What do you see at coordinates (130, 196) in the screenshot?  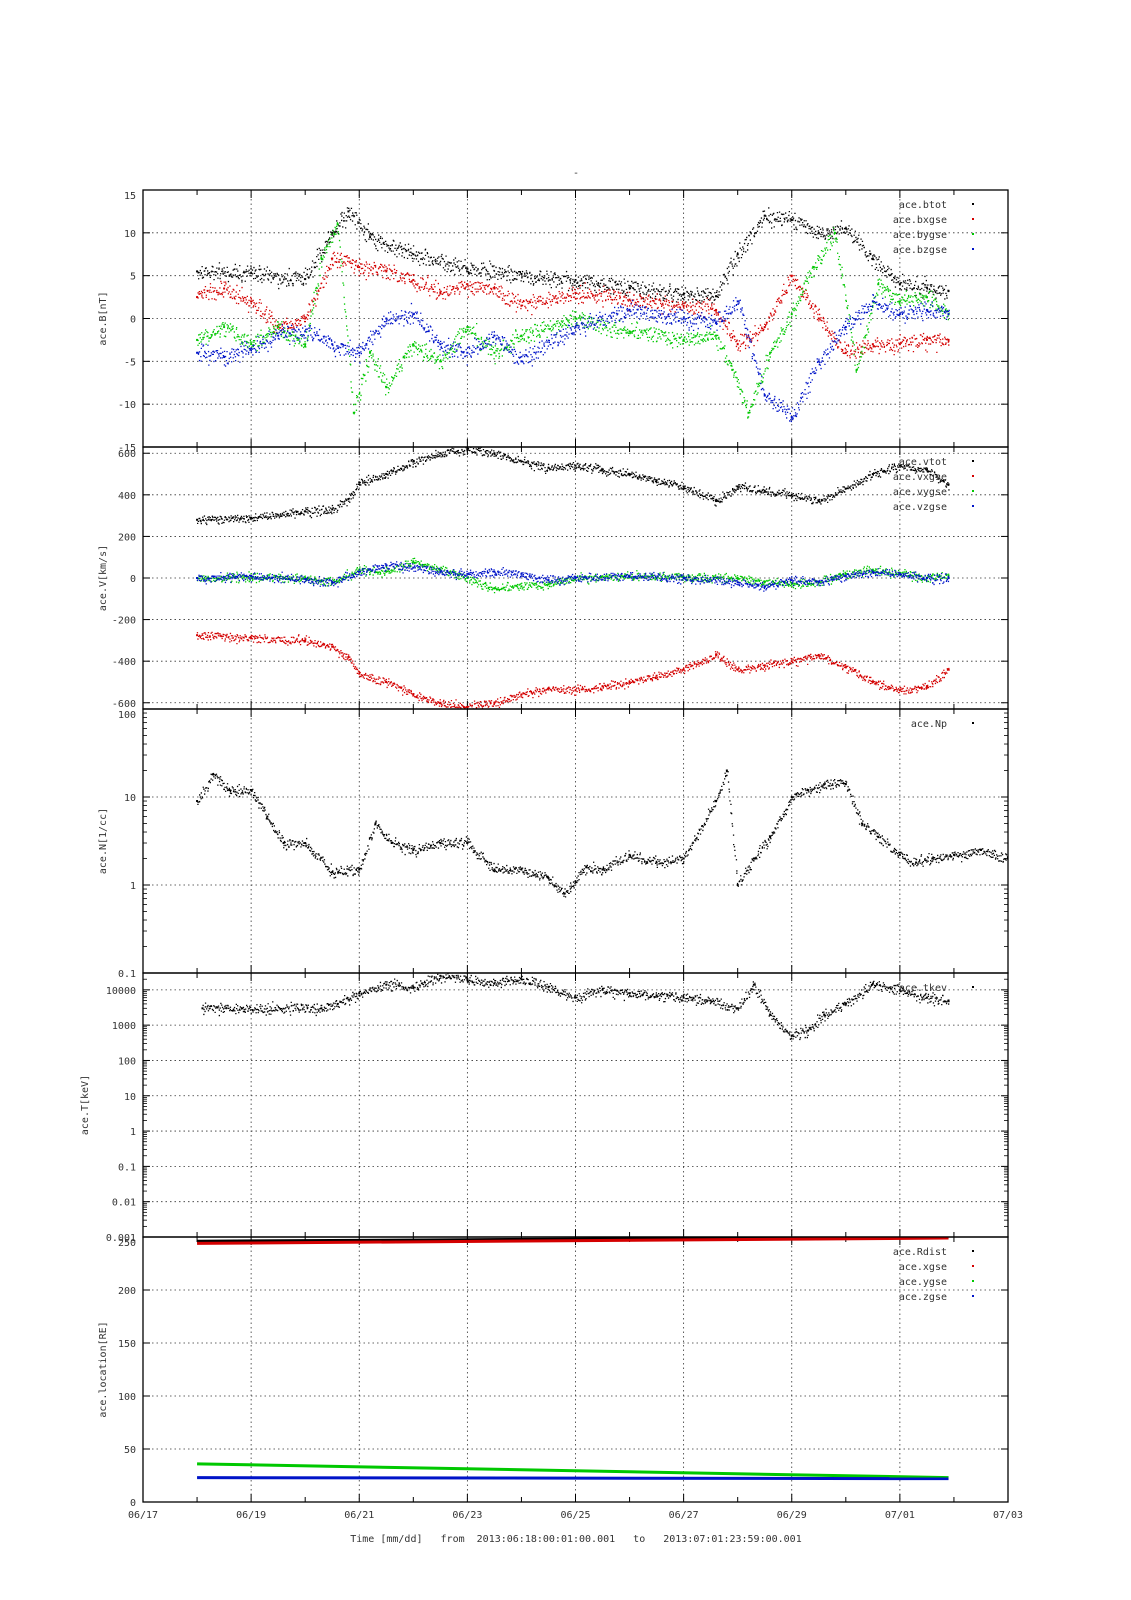 I see `y-tick-label: 15` at bounding box center [130, 196].